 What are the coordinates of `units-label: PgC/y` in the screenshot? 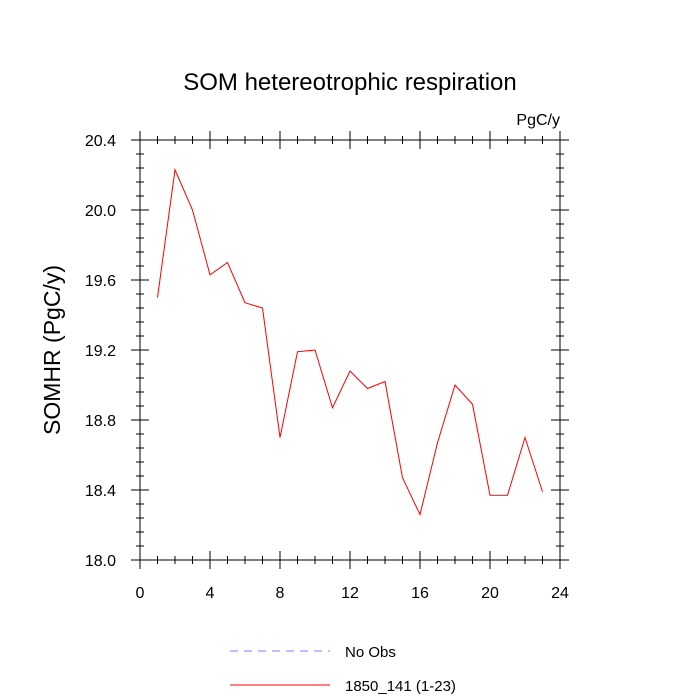 It's located at (538, 120).